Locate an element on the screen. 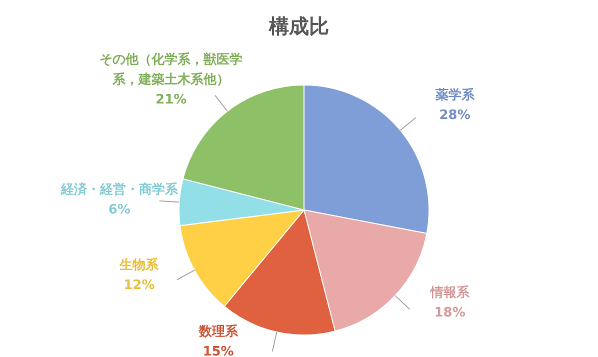  slice-label: その他（化学系，獣医学系，建築土木系他） is located at coordinates (171, 69).